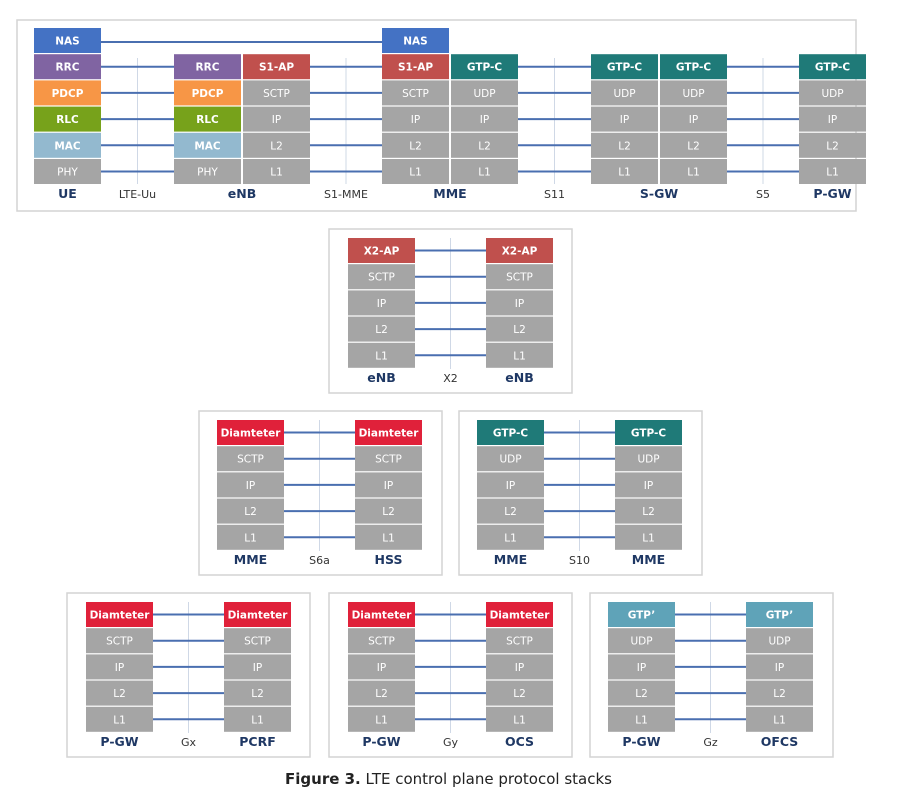 The width and height of the screenshot is (897, 806). What do you see at coordinates (451, 742) in the screenshot?
I see `interface-label-gy: Gy` at bounding box center [451, 742].